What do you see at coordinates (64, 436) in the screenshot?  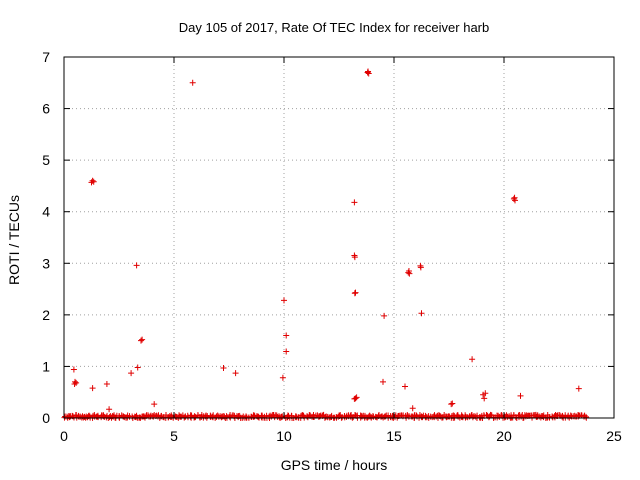 I see `x-tick-label: 0` at bounding box center [64, 436].